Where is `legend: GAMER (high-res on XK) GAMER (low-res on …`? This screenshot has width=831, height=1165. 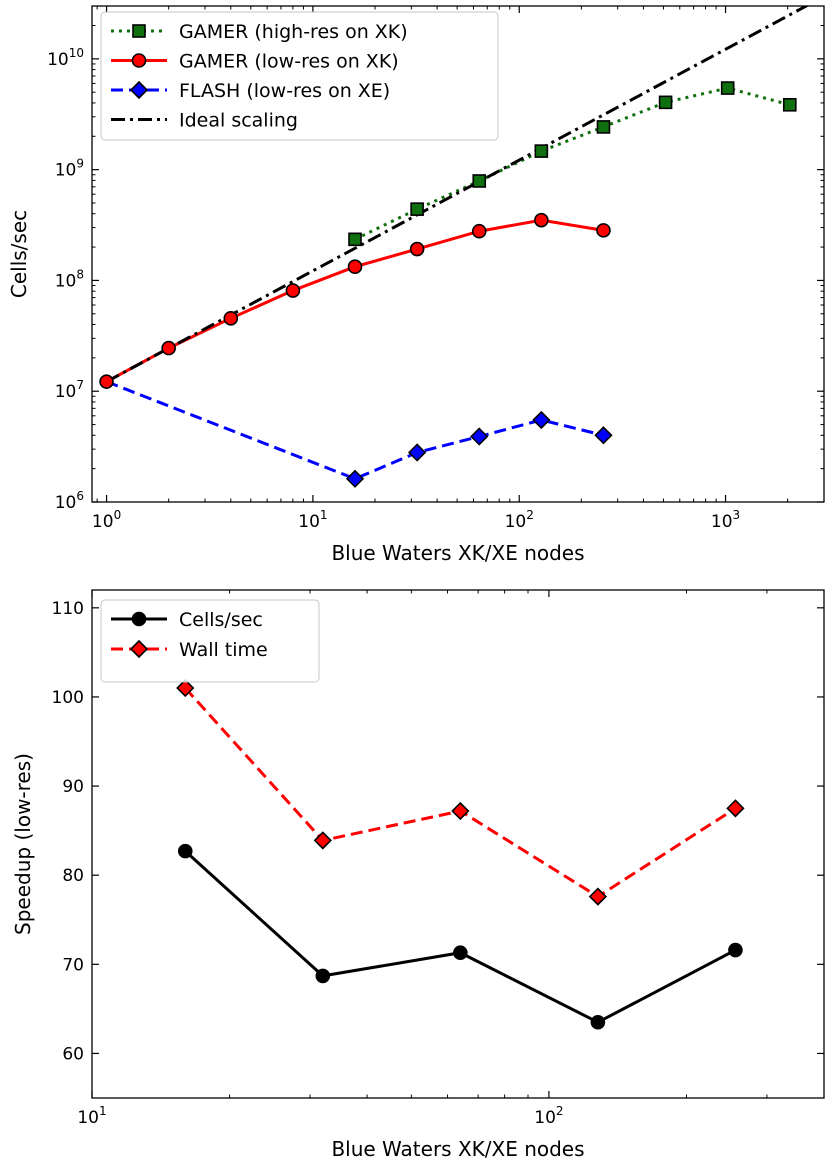
legend: GAMER (high-res on XK) GAMER (low-res on … is located at coordinates (299, 76).